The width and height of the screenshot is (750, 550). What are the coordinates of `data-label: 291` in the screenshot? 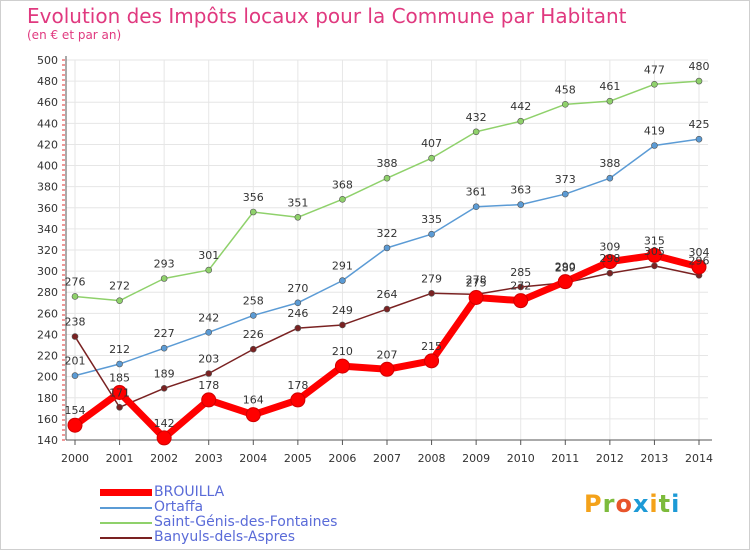 It's located at (342, 266).